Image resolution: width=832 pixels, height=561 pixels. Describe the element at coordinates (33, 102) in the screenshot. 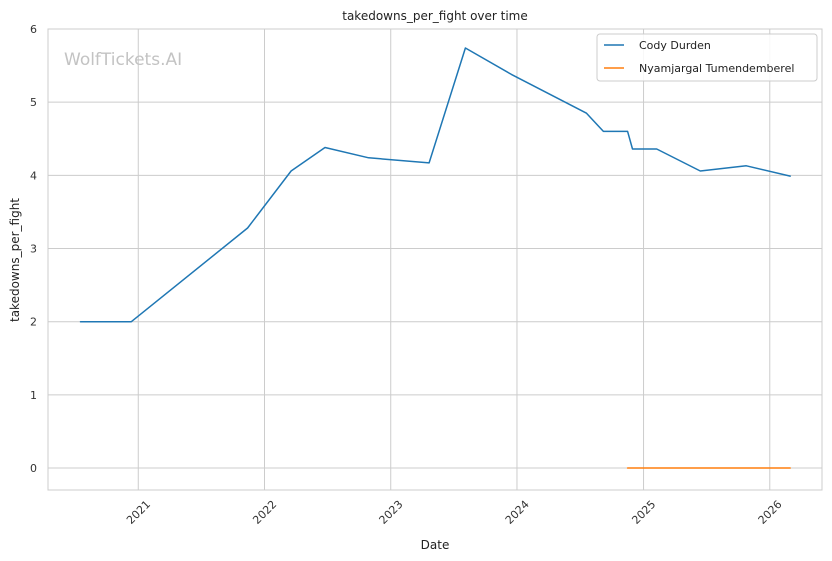

I see `y-tick-label: 5` at that location.